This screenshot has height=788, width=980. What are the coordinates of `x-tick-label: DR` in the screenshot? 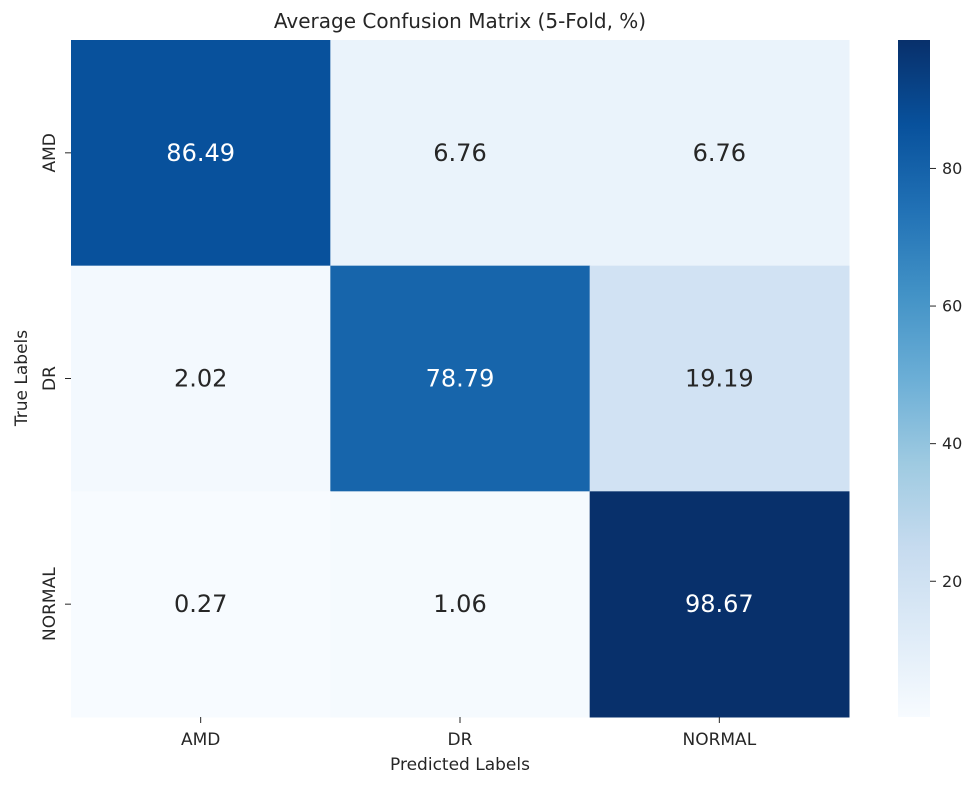 It's located at (460, 740).